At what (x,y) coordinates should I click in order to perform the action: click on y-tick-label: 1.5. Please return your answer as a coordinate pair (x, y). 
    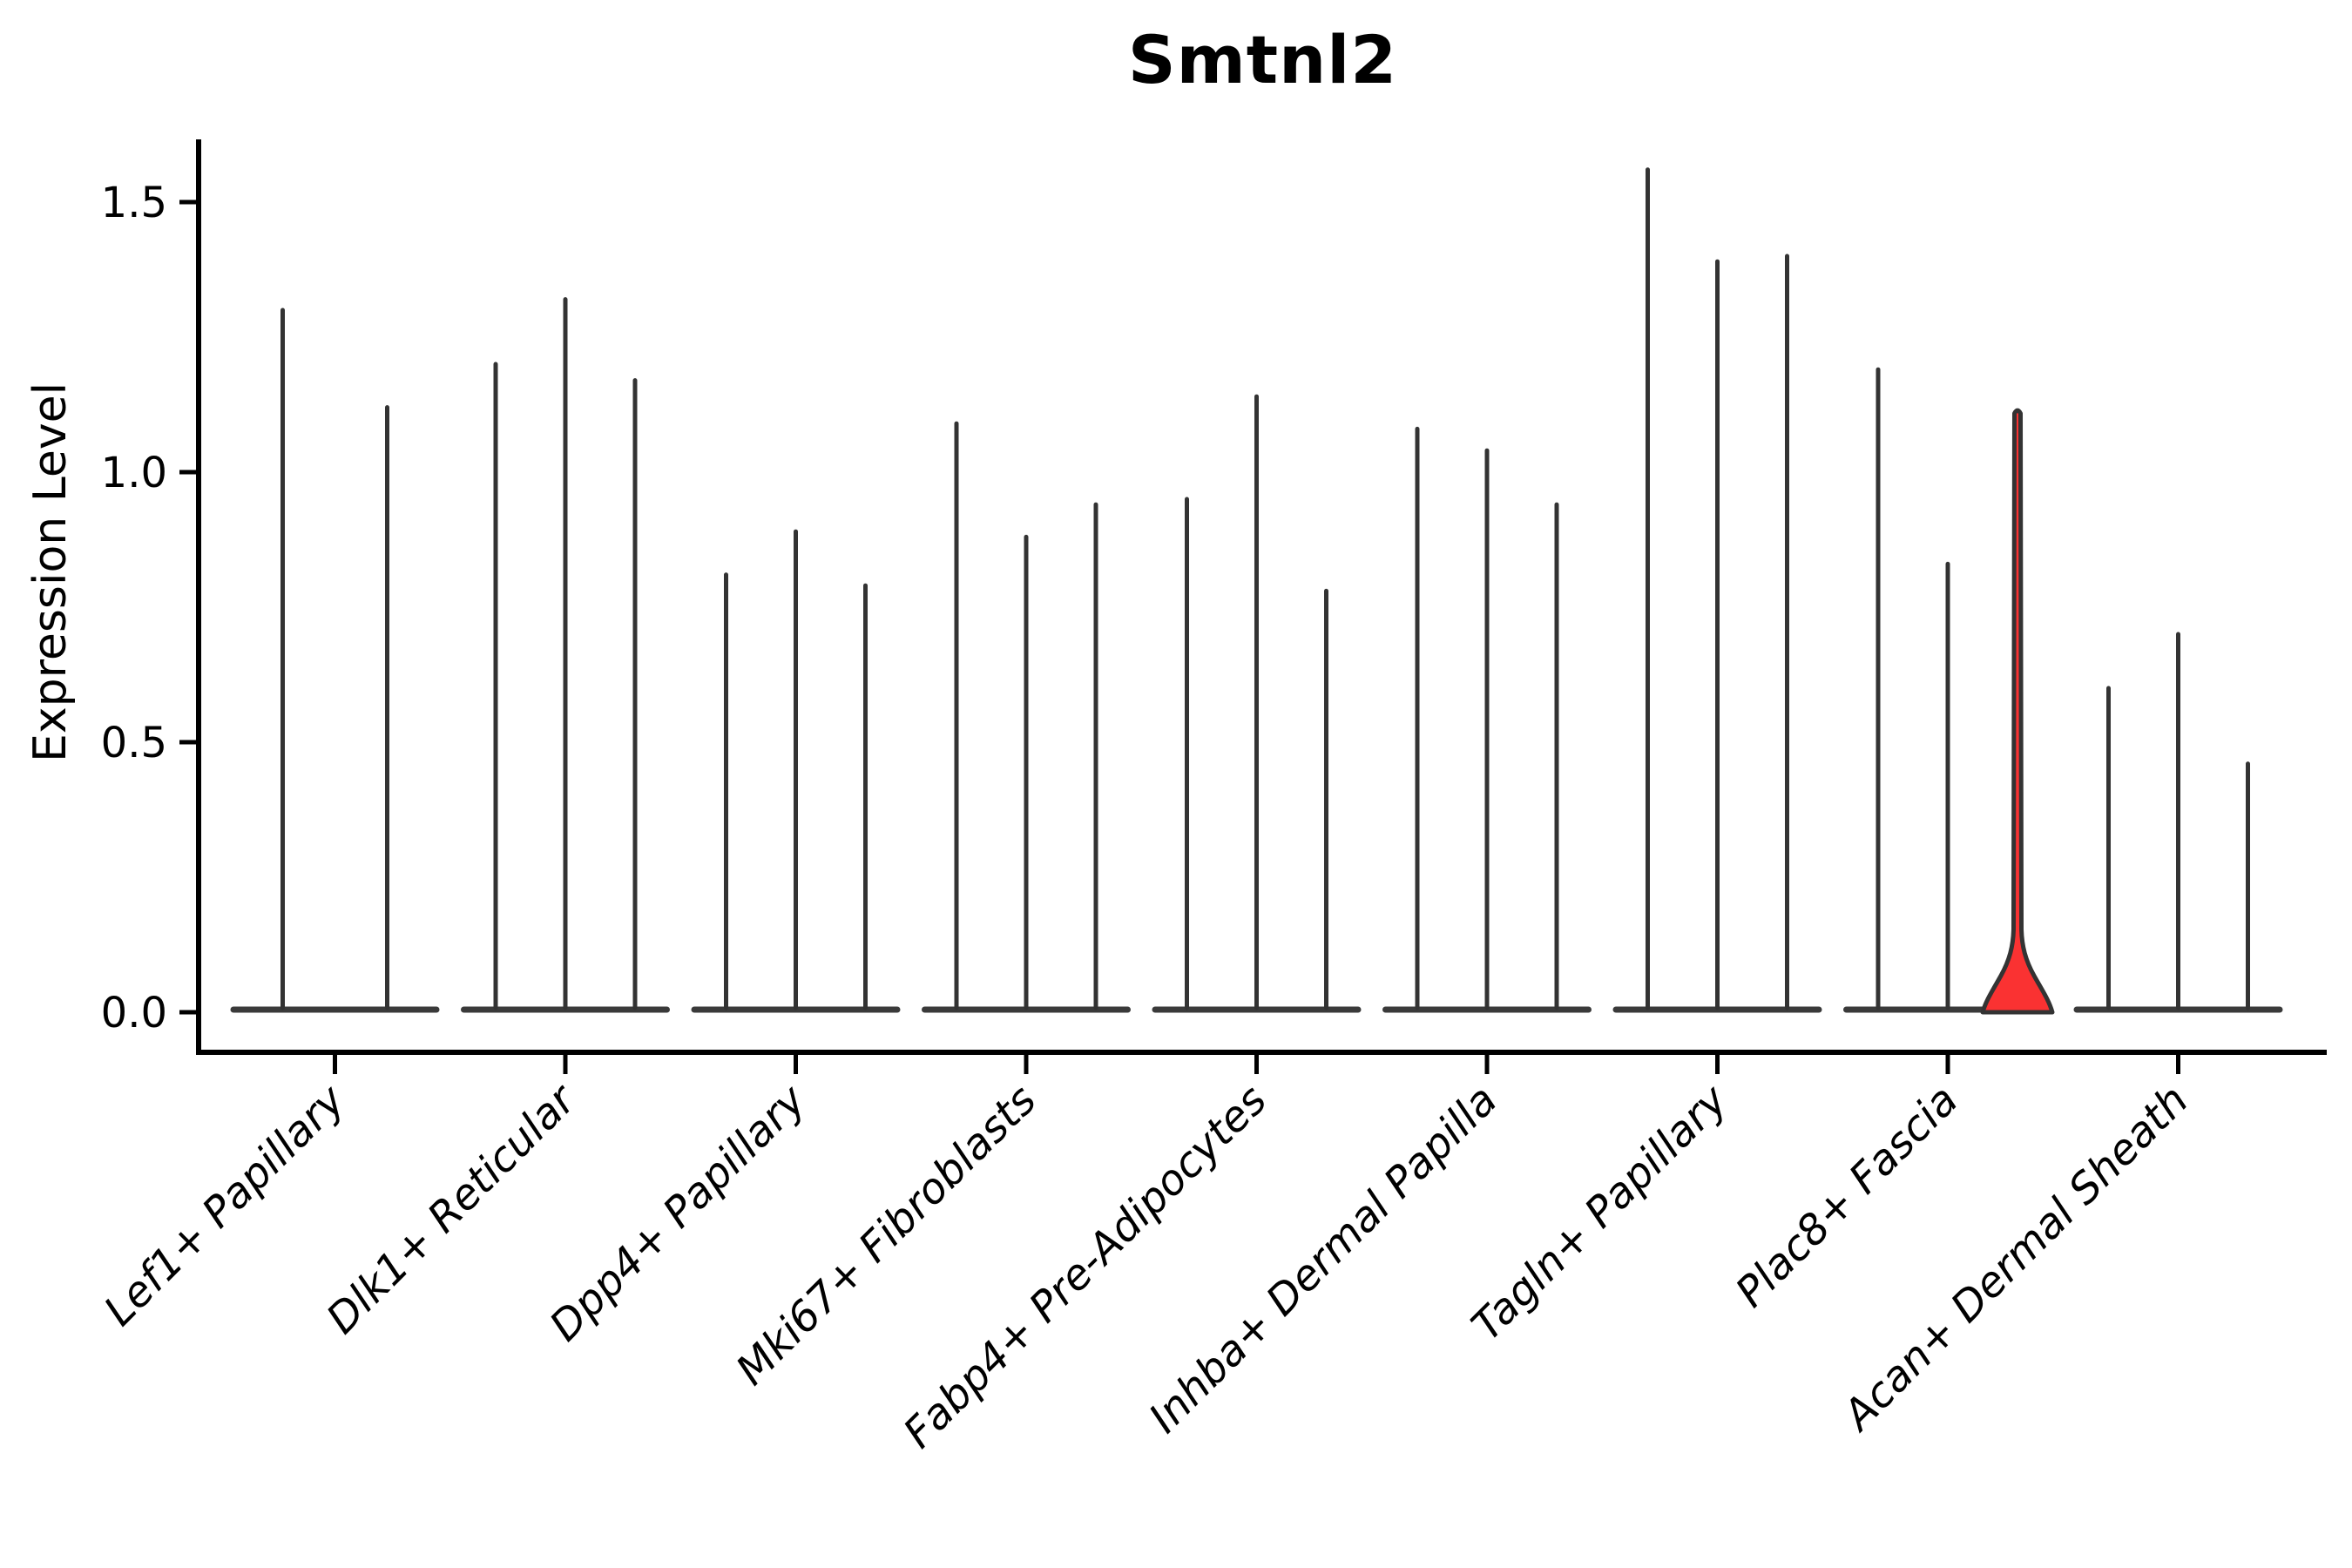
    Looking at the image, I should click on (134, 203).